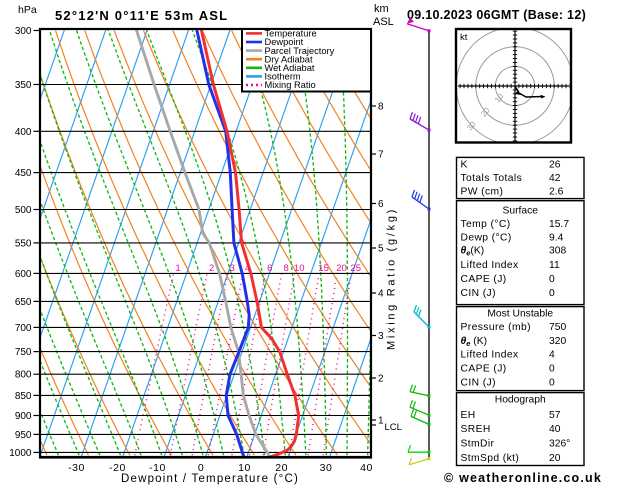  I want to click on svg-text: 950, so click(23, 435).